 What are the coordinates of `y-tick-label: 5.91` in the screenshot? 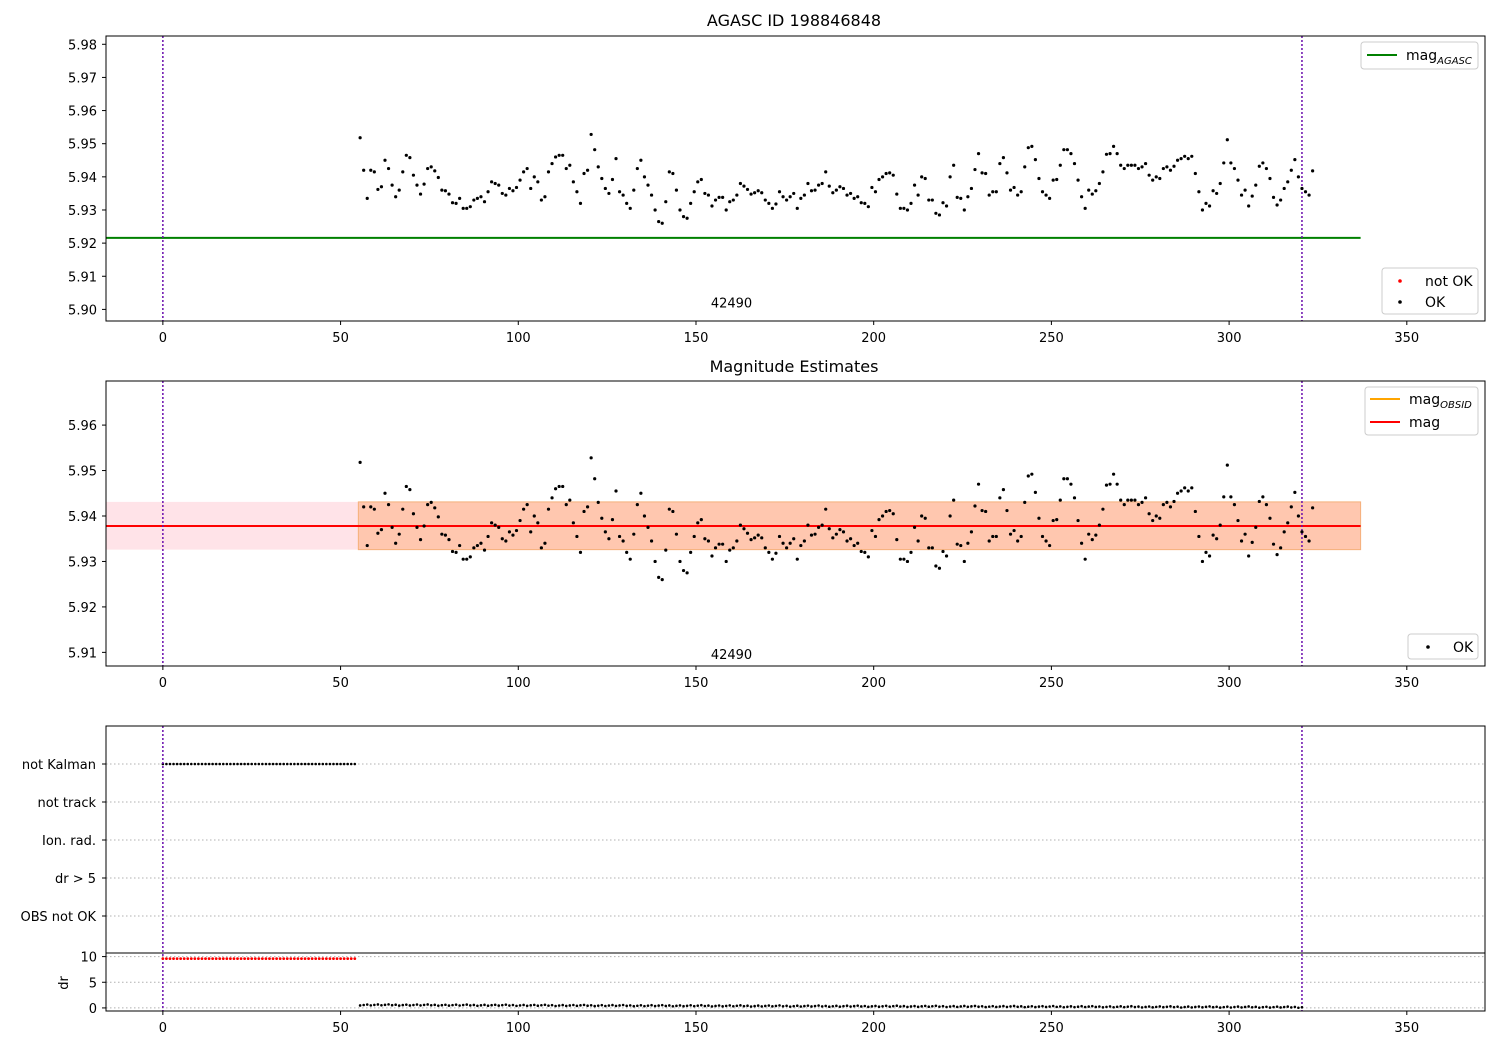 It's located at (82, 653).